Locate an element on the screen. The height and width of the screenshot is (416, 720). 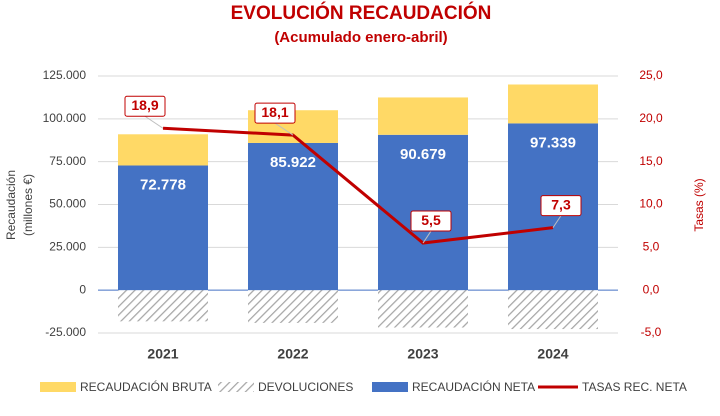
x-tick-label: 2024 is located at coordinates (552, 354).